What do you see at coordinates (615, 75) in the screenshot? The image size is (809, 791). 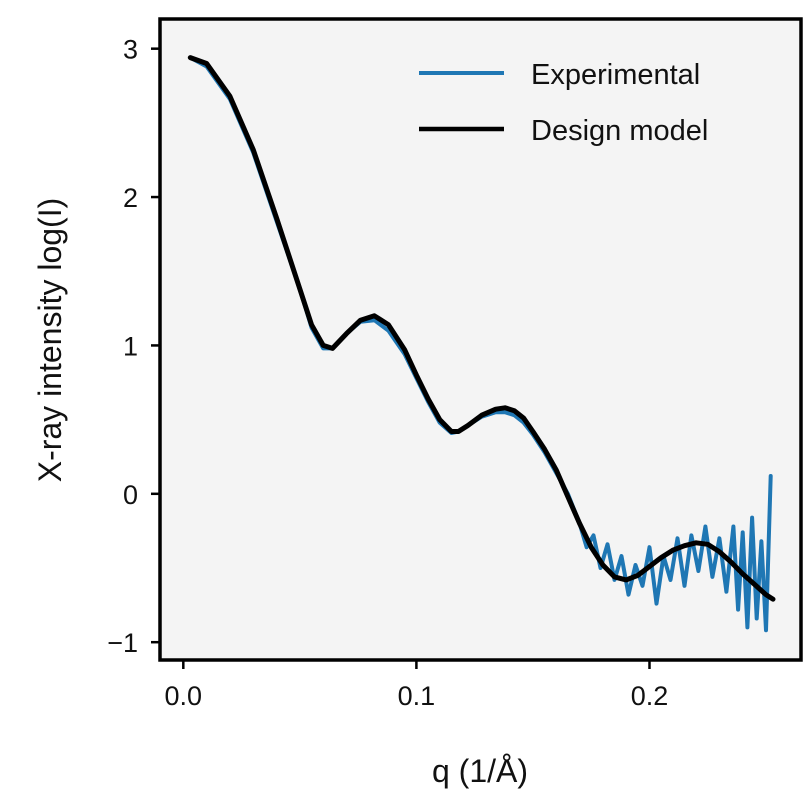 I see `legend-label-experimental: Experimental` at bounding box center [615, 75].